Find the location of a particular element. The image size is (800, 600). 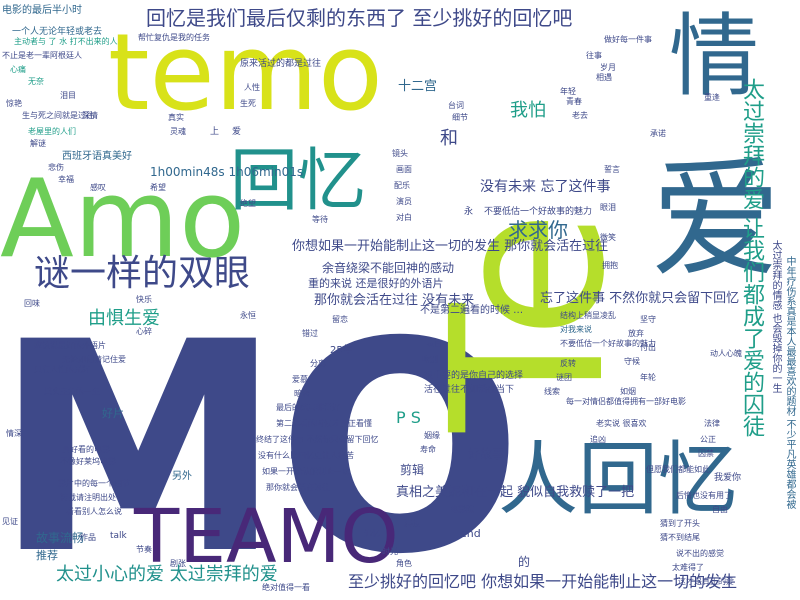

word-ai-small: 爱 is located at coordinates (237, 132).